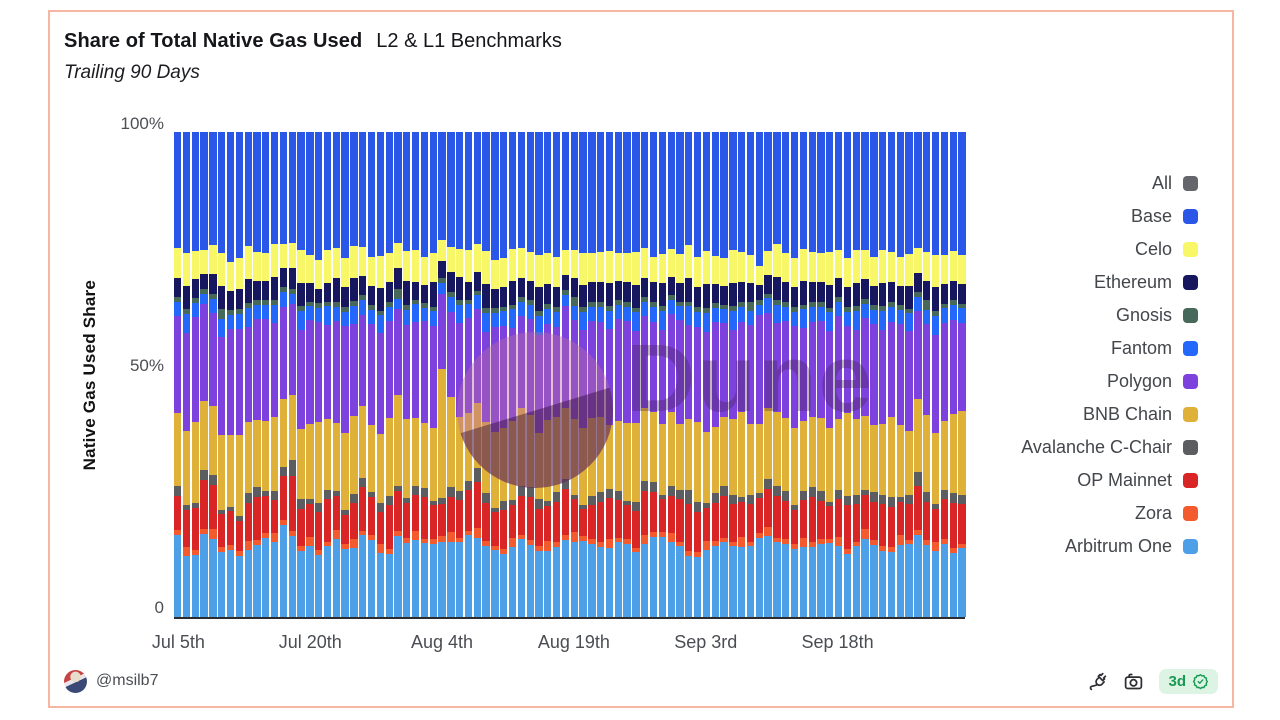  I want to click on legend-item-polygon: Polygon, so click(1109, 381).